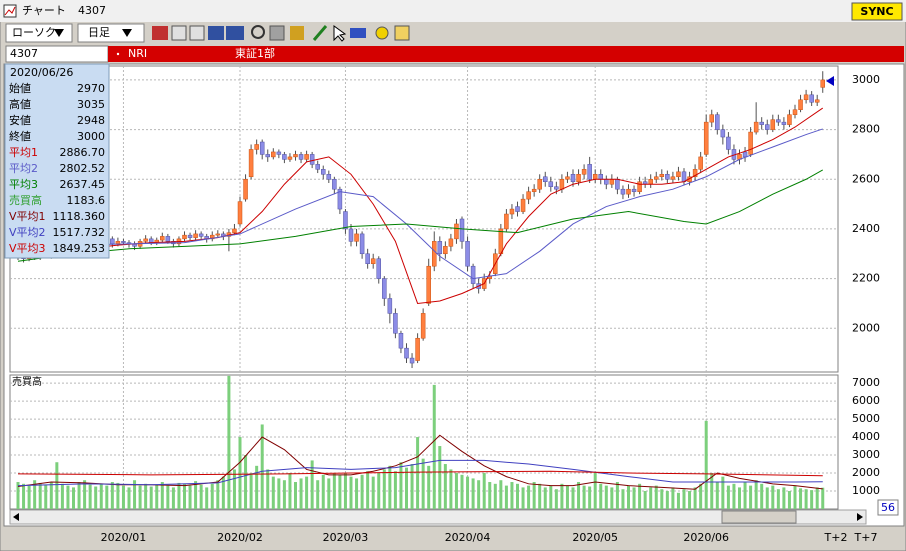  Describe the element at coordinates (27, 248) in the screenshot. I see `info-label: V平均3` at that location.